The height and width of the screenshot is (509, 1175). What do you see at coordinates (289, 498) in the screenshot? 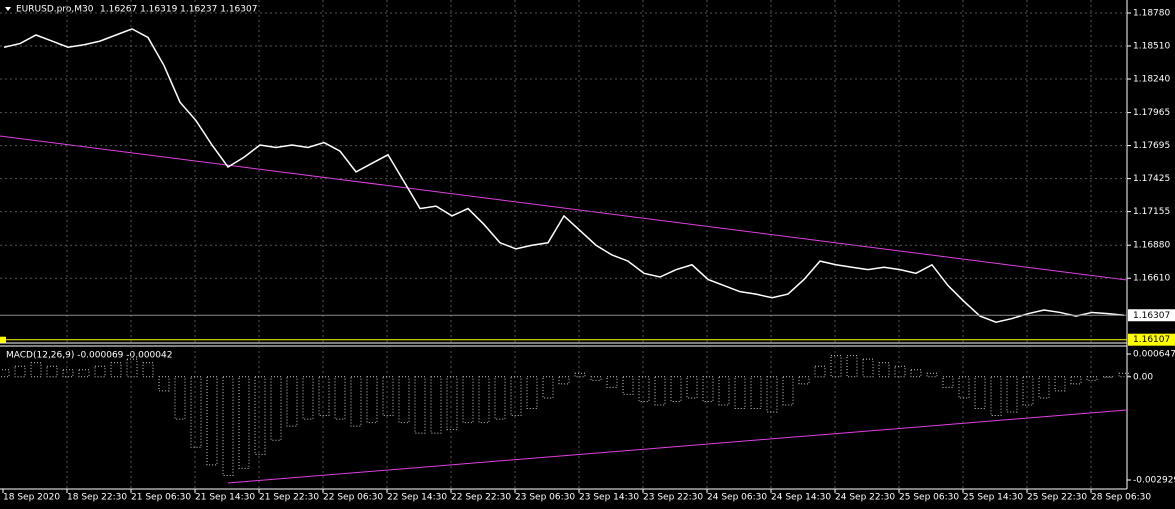
I see `time-label: 21 Sep 22:30` at bounding box center [289, 498].